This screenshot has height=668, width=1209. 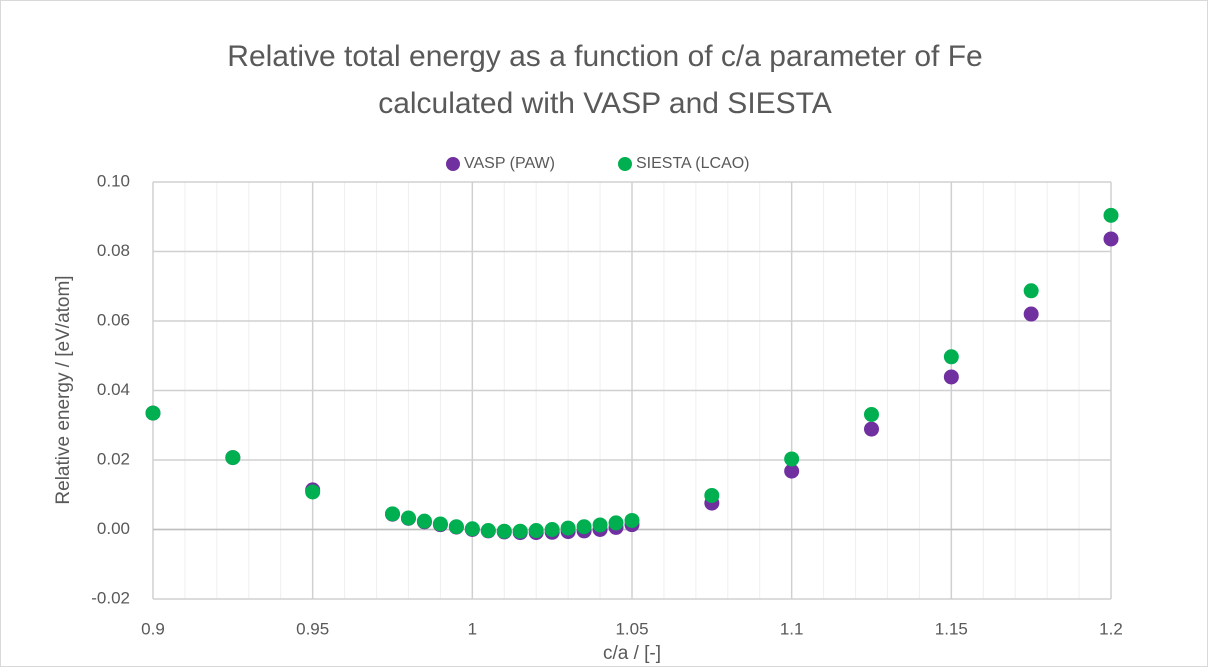 I want to click on x-tick-label: 0.9, so click(x=153, y=628).